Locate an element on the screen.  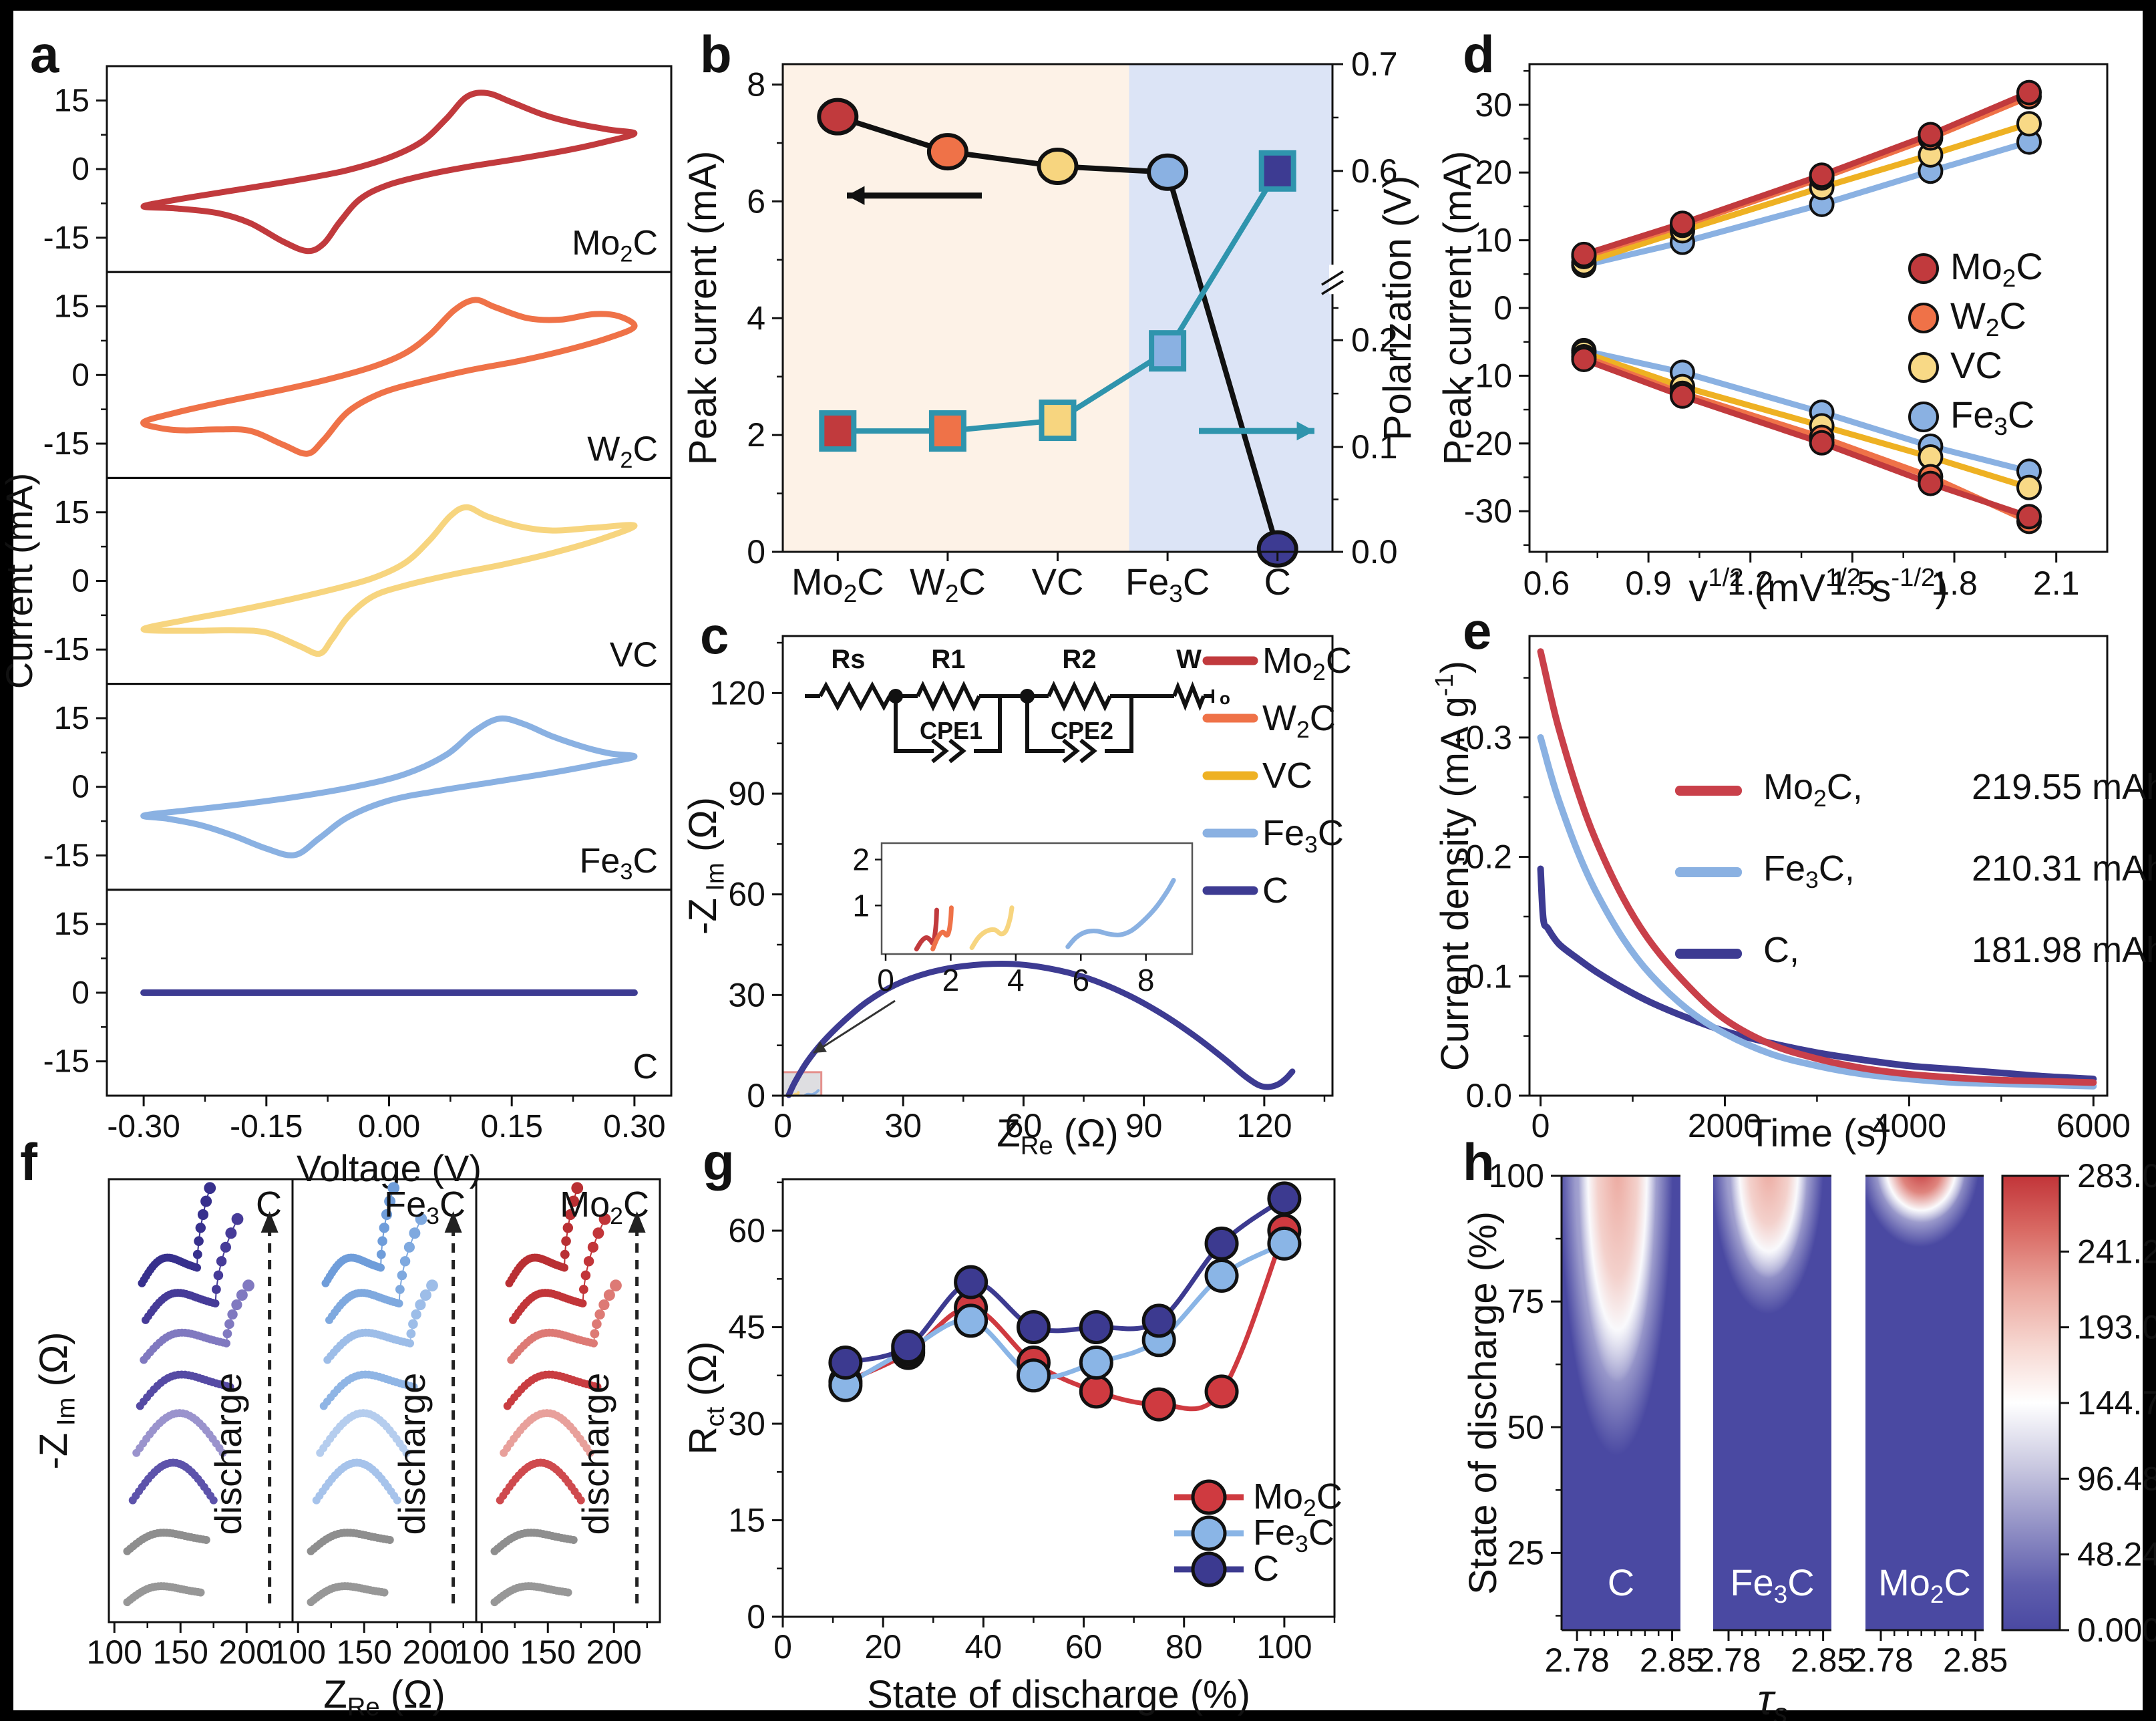
svg-text: 1.8 is located at coordinates (1954, 583).